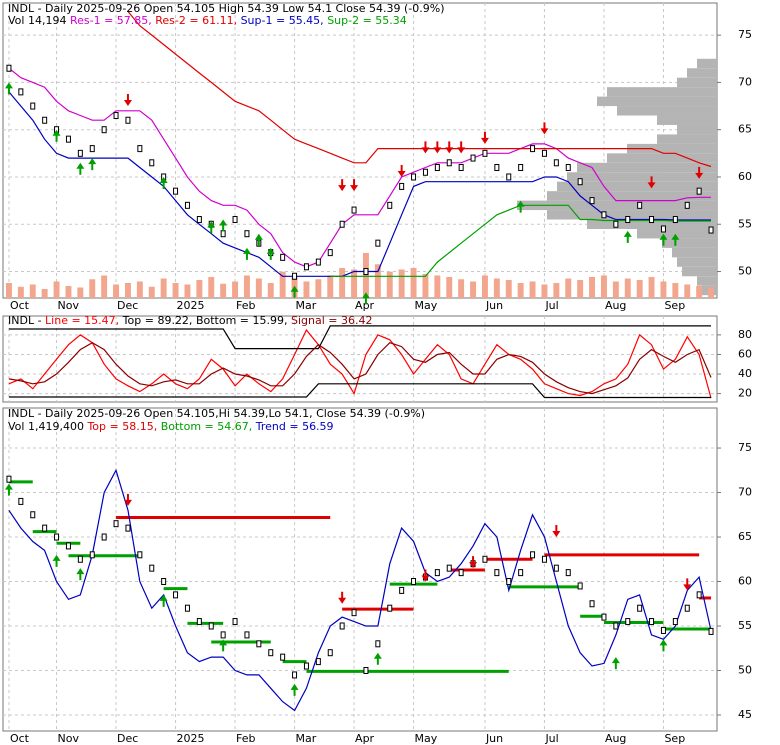  Describe the element at coordinates (674, 305) in the screenshot. I see `x-tick-label: Sep` at that location.